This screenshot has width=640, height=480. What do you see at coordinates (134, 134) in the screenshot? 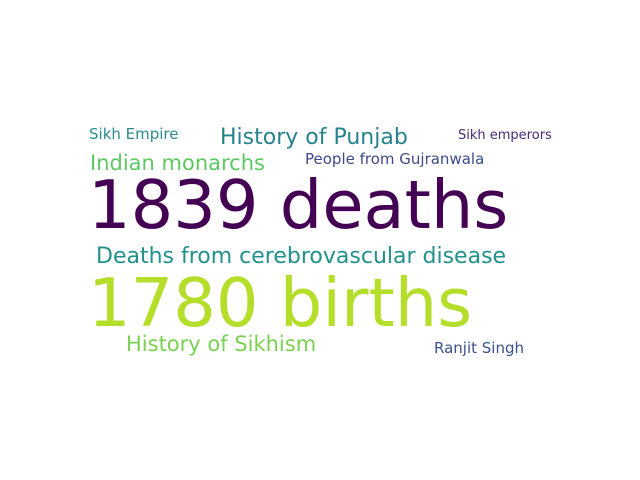
I see `word-sikh-empire: Sikh Empire` at bounding box center [134, 134].